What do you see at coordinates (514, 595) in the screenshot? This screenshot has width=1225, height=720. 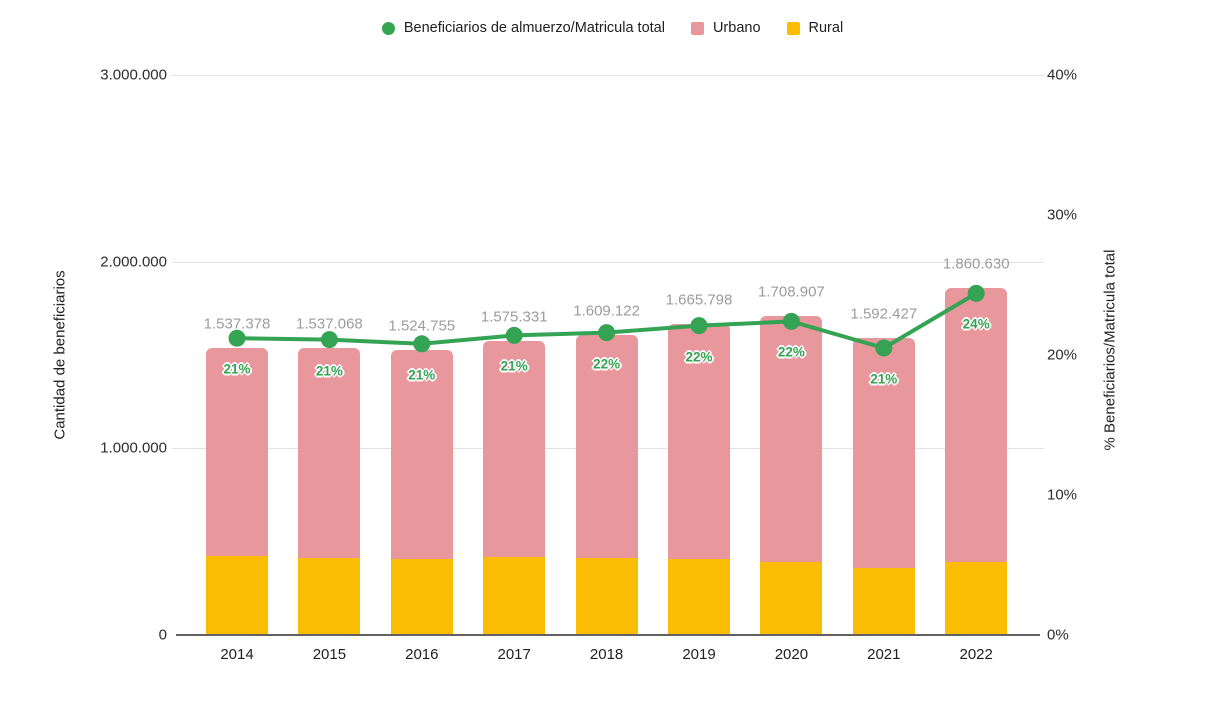 I see `bar-rural-2017` at bounding box center [514, 595].